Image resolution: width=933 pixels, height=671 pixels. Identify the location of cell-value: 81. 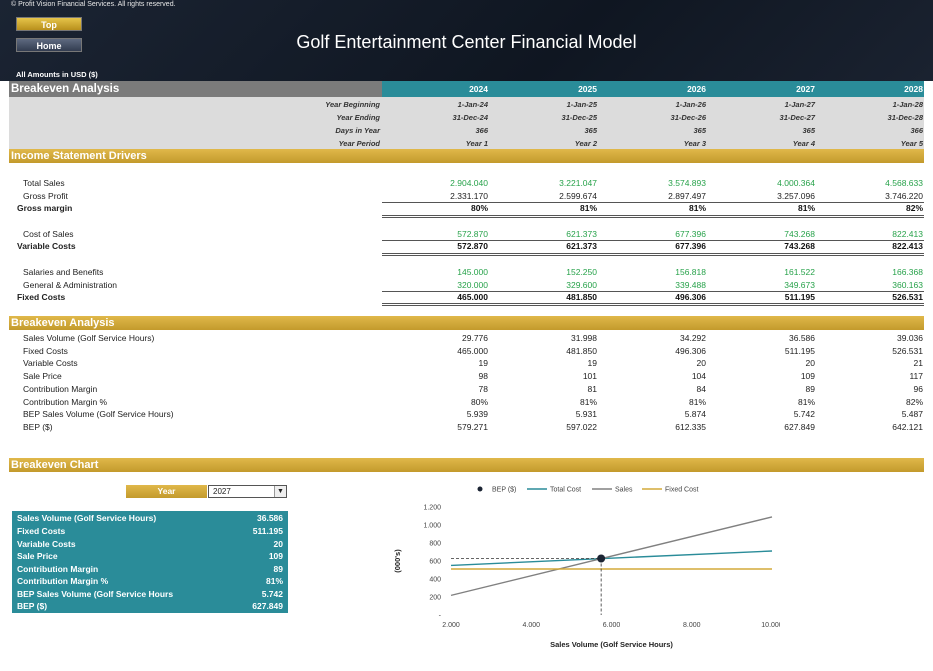
(592, 389).